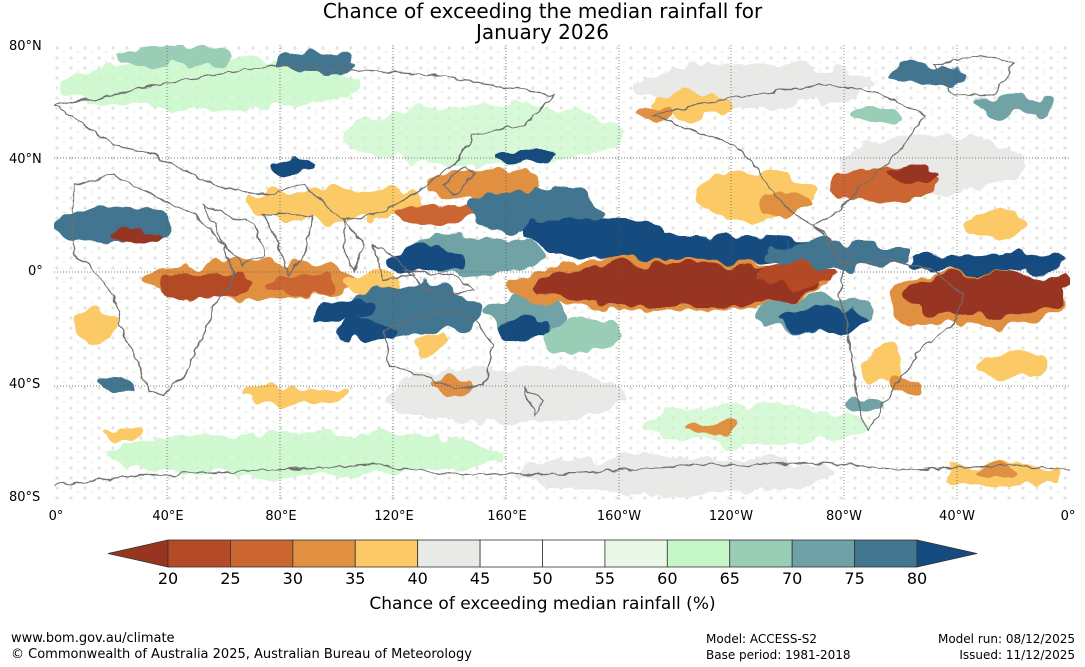 The image size is (1085, 667). I want to click on footer-url: www.bom.gov.au/climate, so click(93, 638).